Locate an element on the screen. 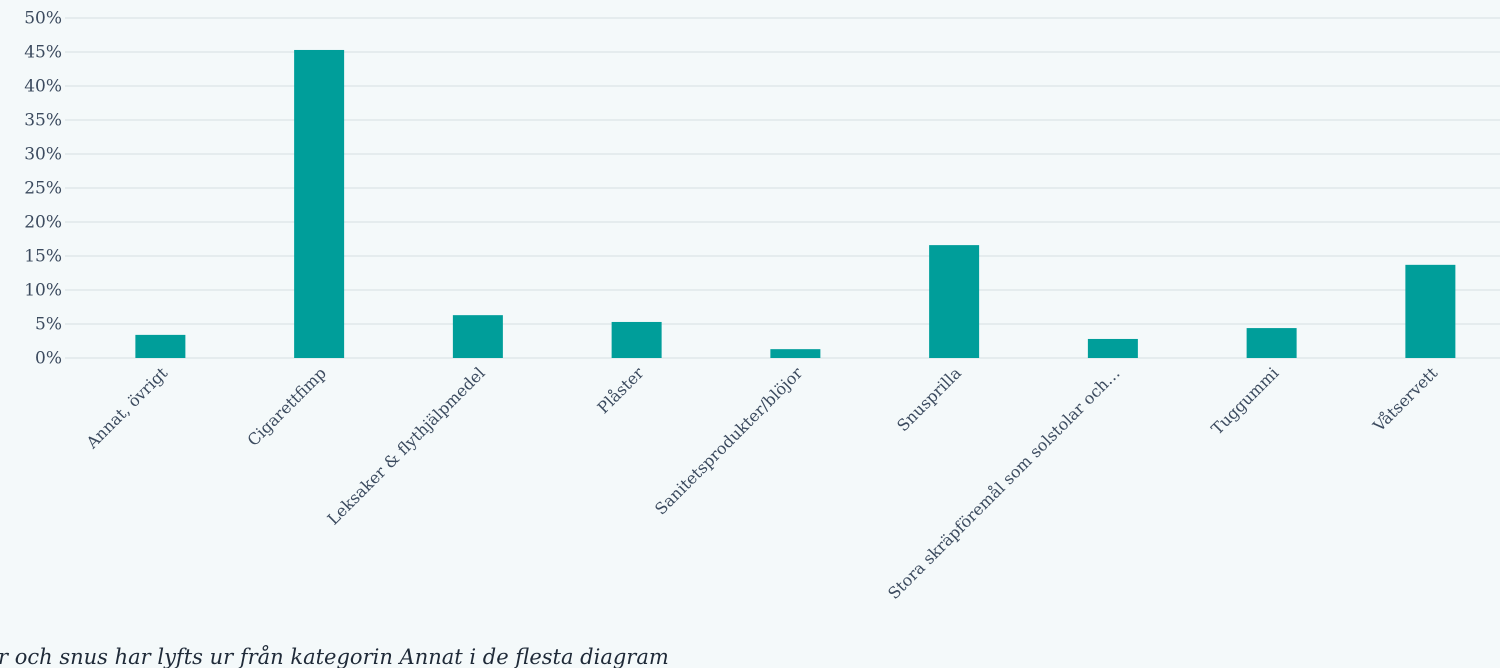  y-tick-label: 40% is located at coordinates (43, 87).